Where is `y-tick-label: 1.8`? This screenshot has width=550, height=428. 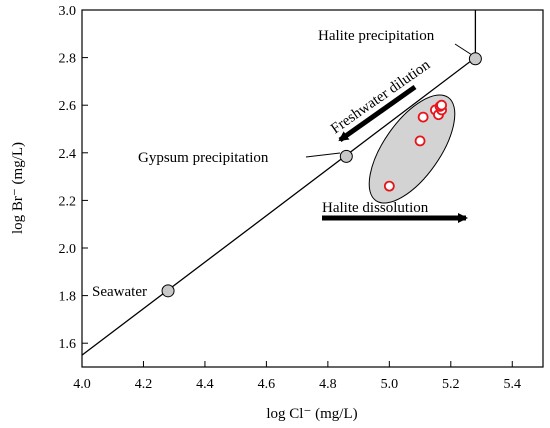
y-tick-label: 1.8 is located at coordinates (68, 297).